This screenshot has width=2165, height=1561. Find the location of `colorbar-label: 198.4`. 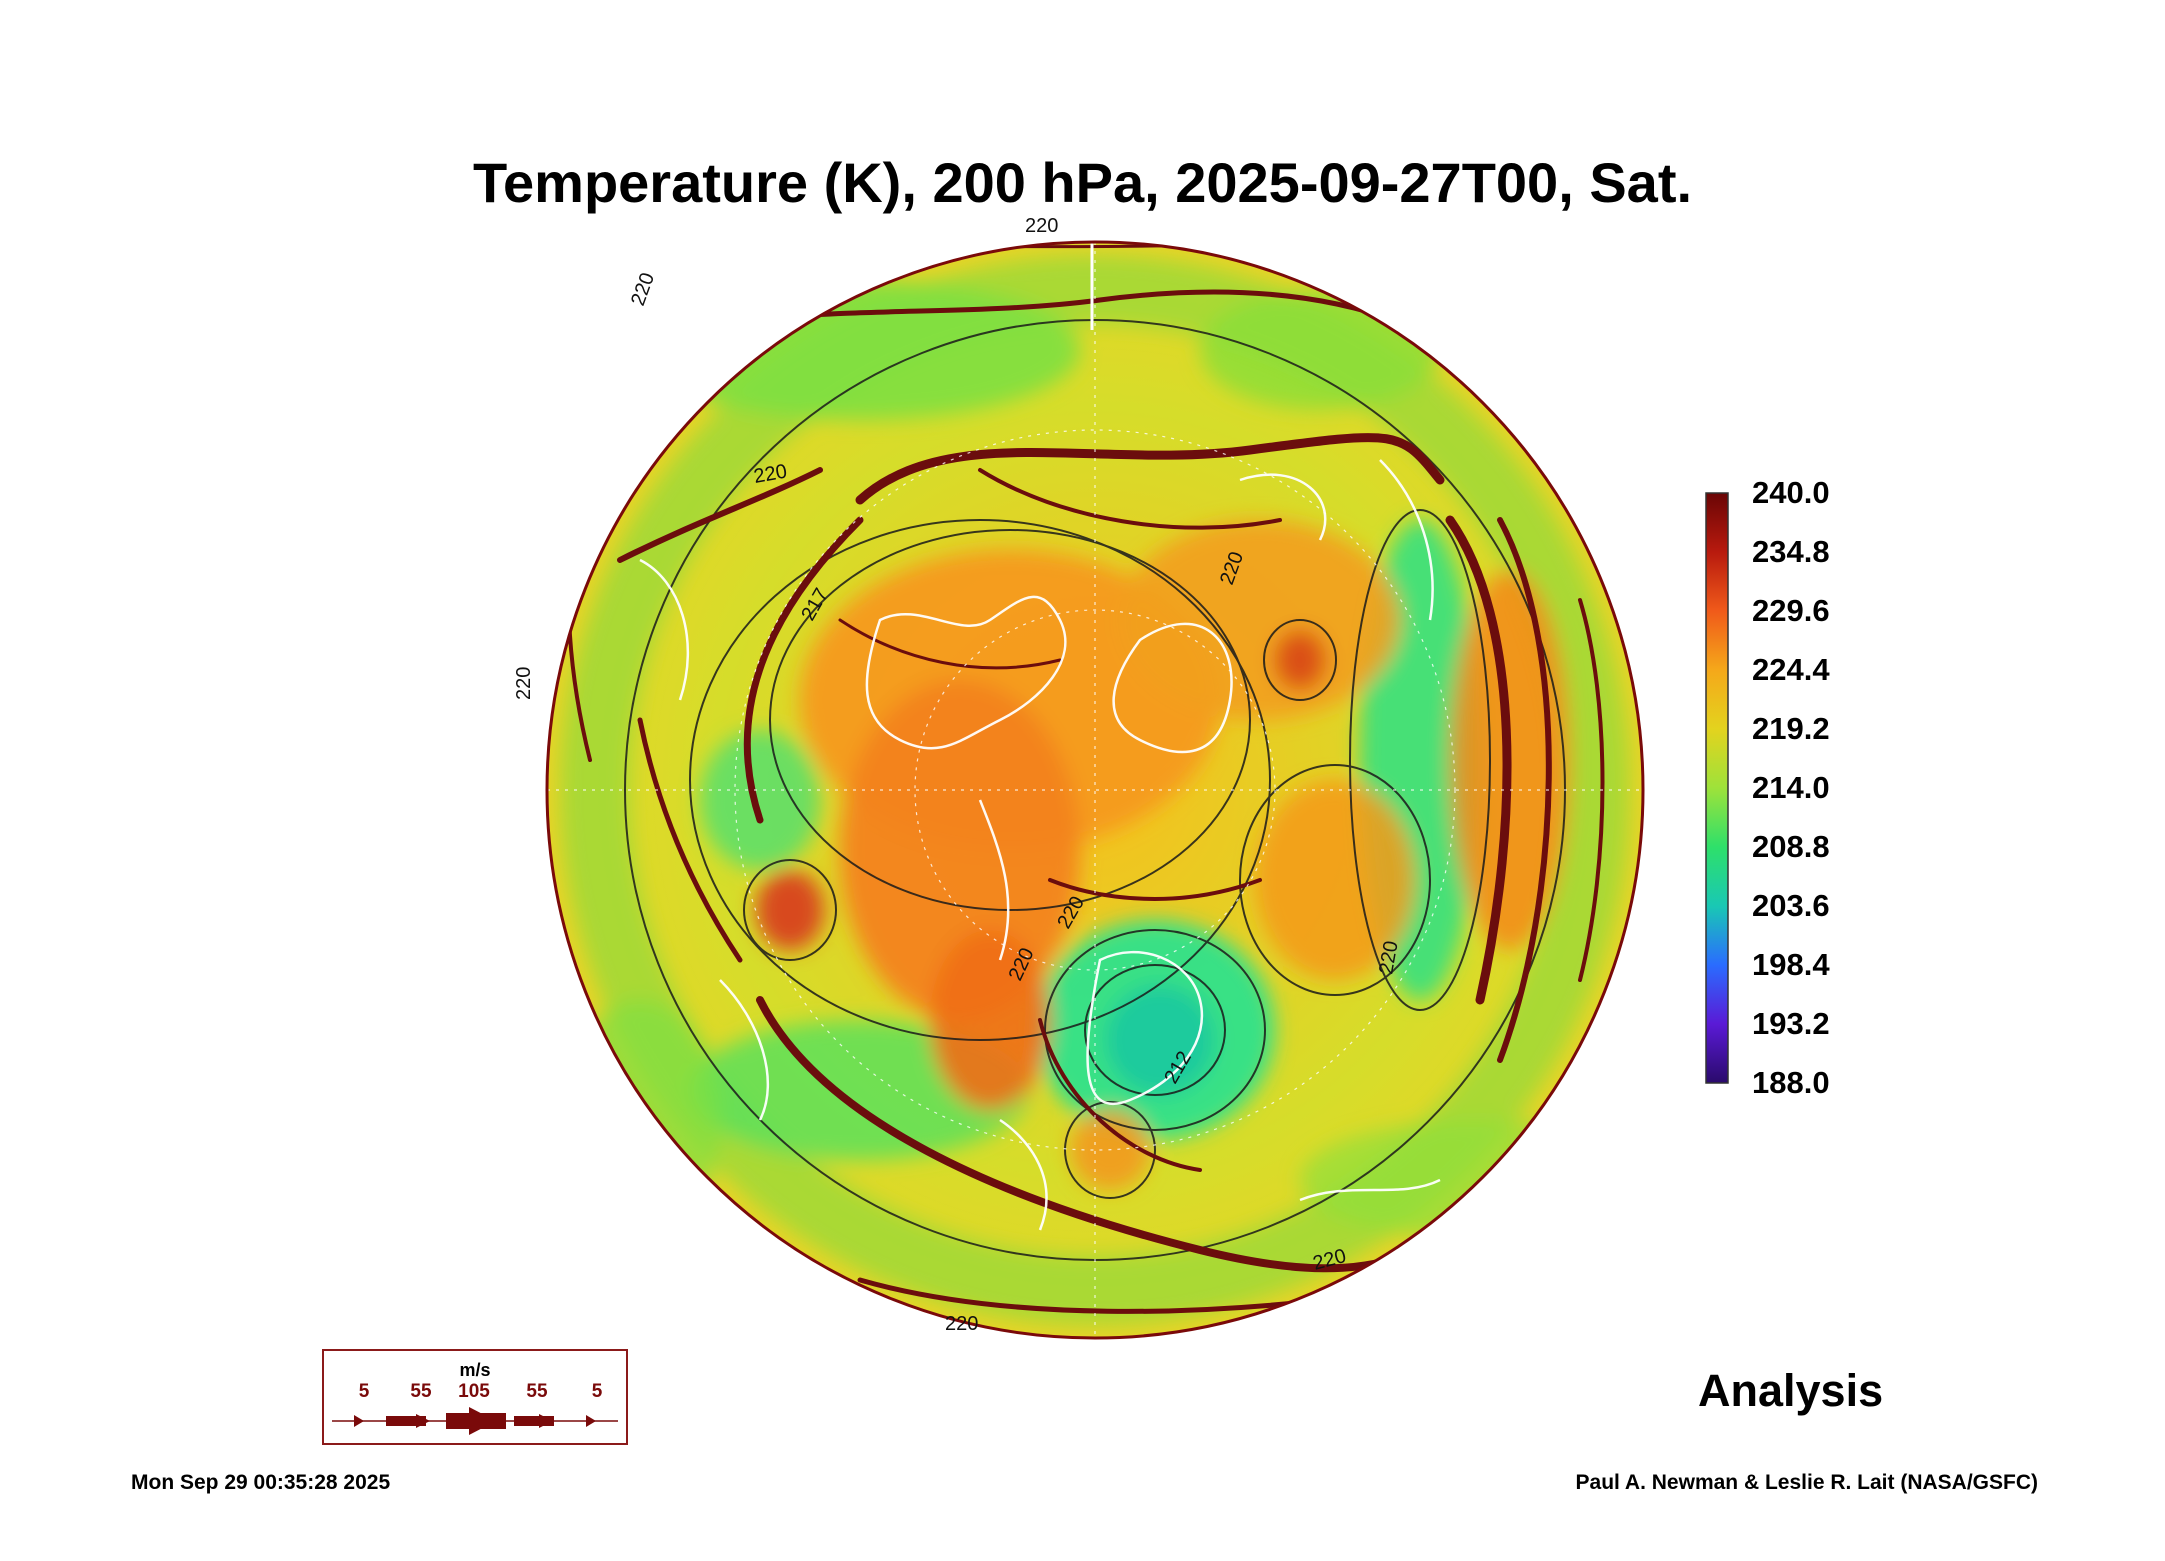

colorbar-label: 198.4 is located at coordinates (1791, 964).